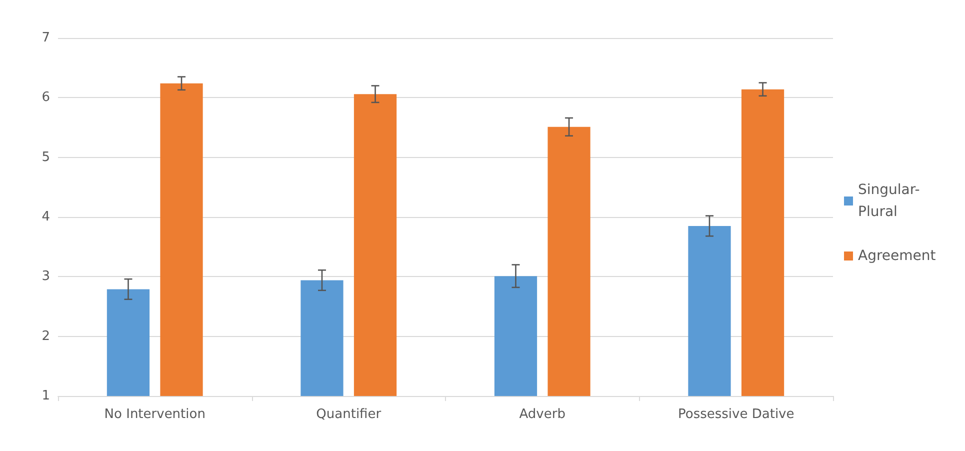 The image size is (965, 451). What do you see at coordinates (736, 414) in the screenshot?
I see `x-tick-label: Possessive Dative` at bounding box center [736, 414].